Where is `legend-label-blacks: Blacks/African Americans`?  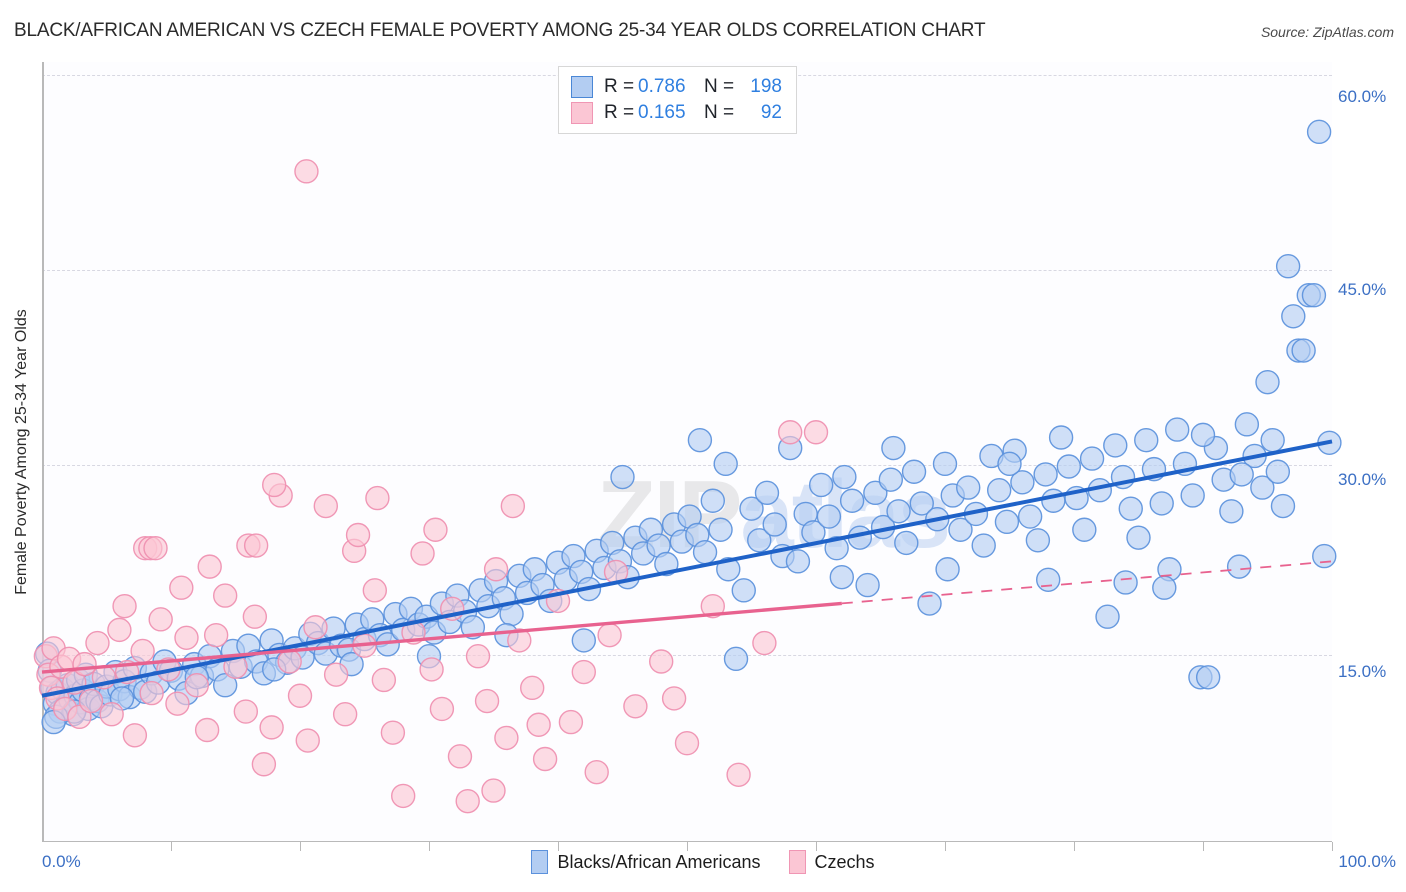
legend-label-blacks: Blacks/African Americans is located at coordinates (659, 861).